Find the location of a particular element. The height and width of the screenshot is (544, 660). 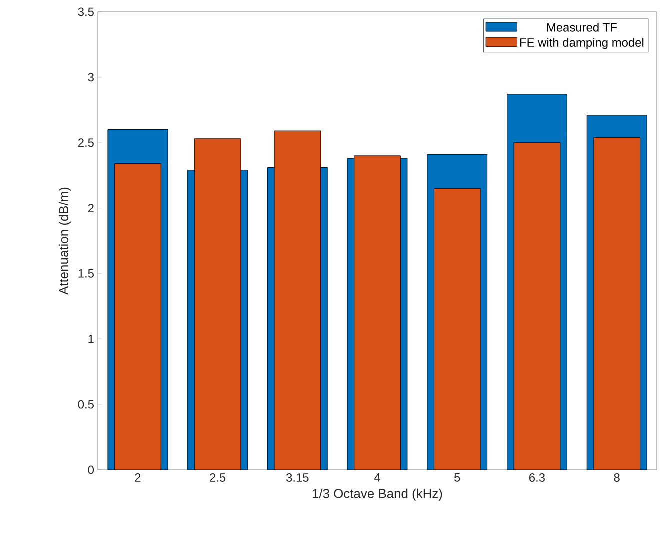

text: Measured TF is located at coordinates (582, 27).